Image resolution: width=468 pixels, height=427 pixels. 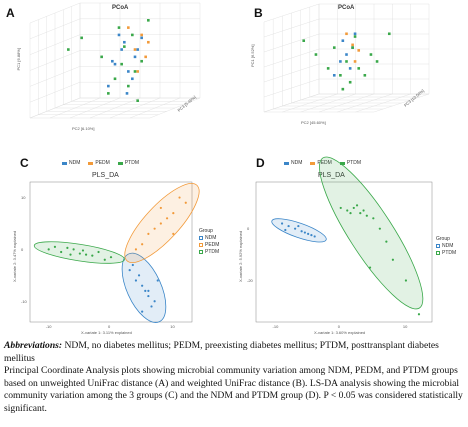 I want to click on x-axis-title: X-variate 1: 3.60% explained, so click(x=339, y=332).